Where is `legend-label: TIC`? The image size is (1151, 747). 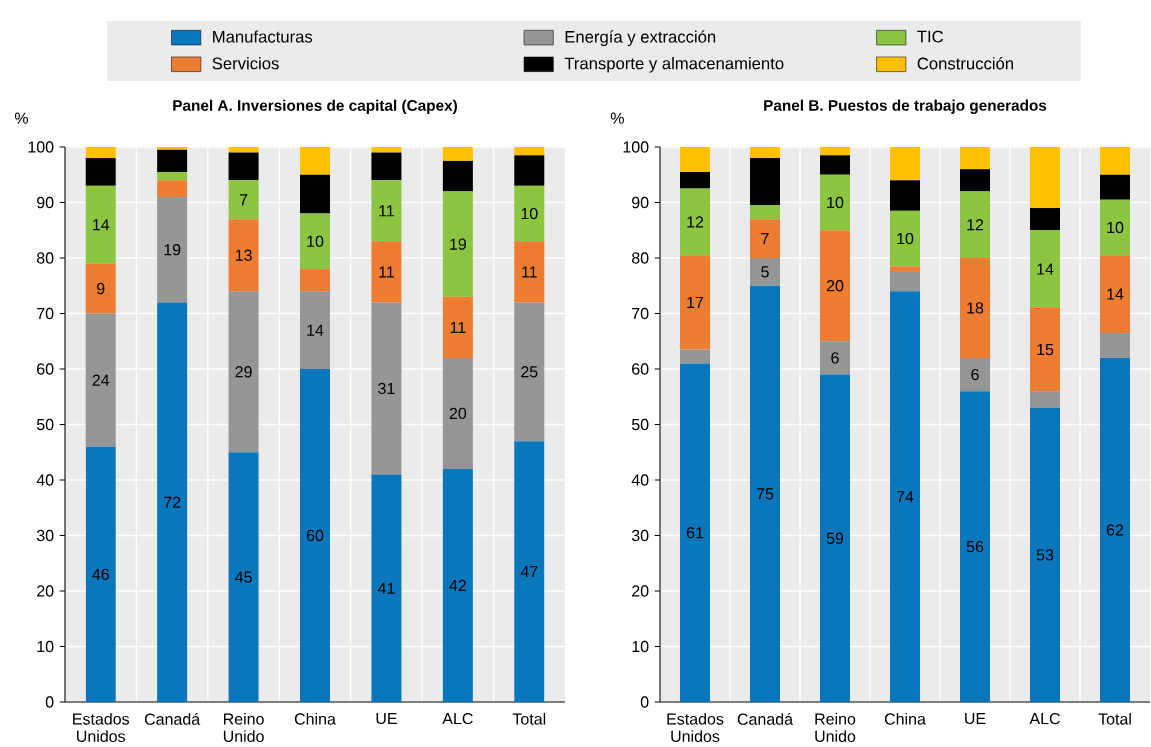 legend-label: TIC is located at coordinates (930, 36).